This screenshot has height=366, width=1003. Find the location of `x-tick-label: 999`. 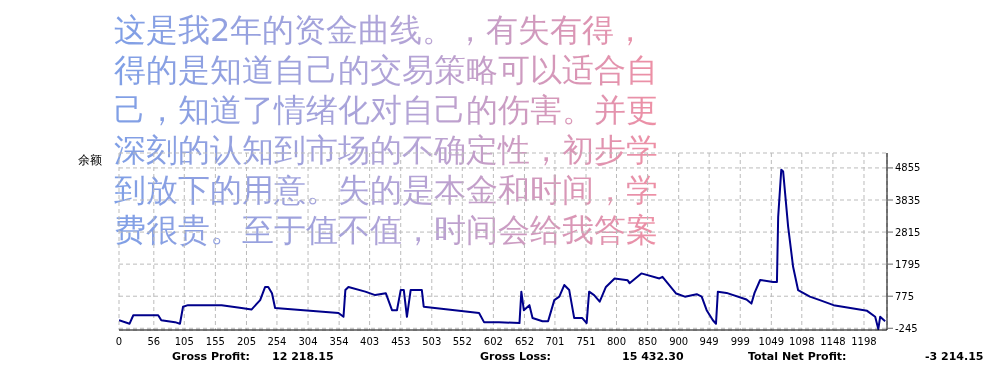

x-tick-label: 999 is located at coordinates (740, 342).